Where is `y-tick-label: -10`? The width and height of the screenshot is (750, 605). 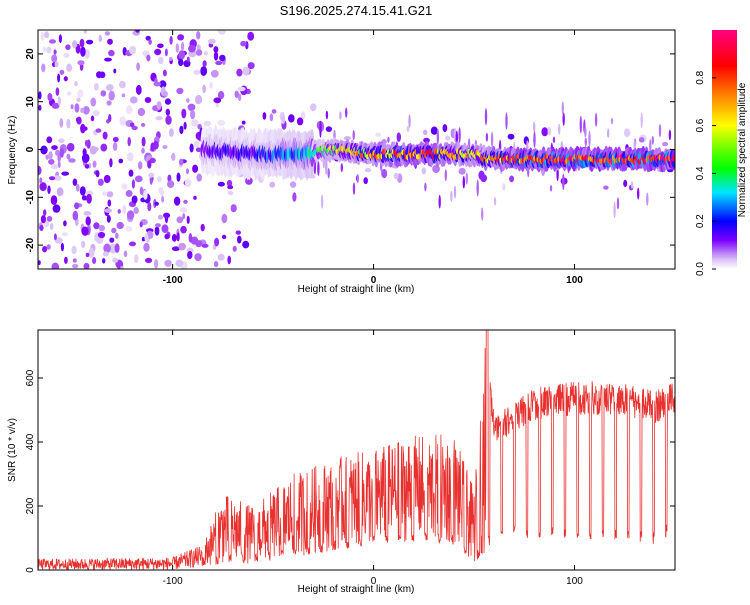 y-tick-label: -10 is located at coordinates (30, 197).